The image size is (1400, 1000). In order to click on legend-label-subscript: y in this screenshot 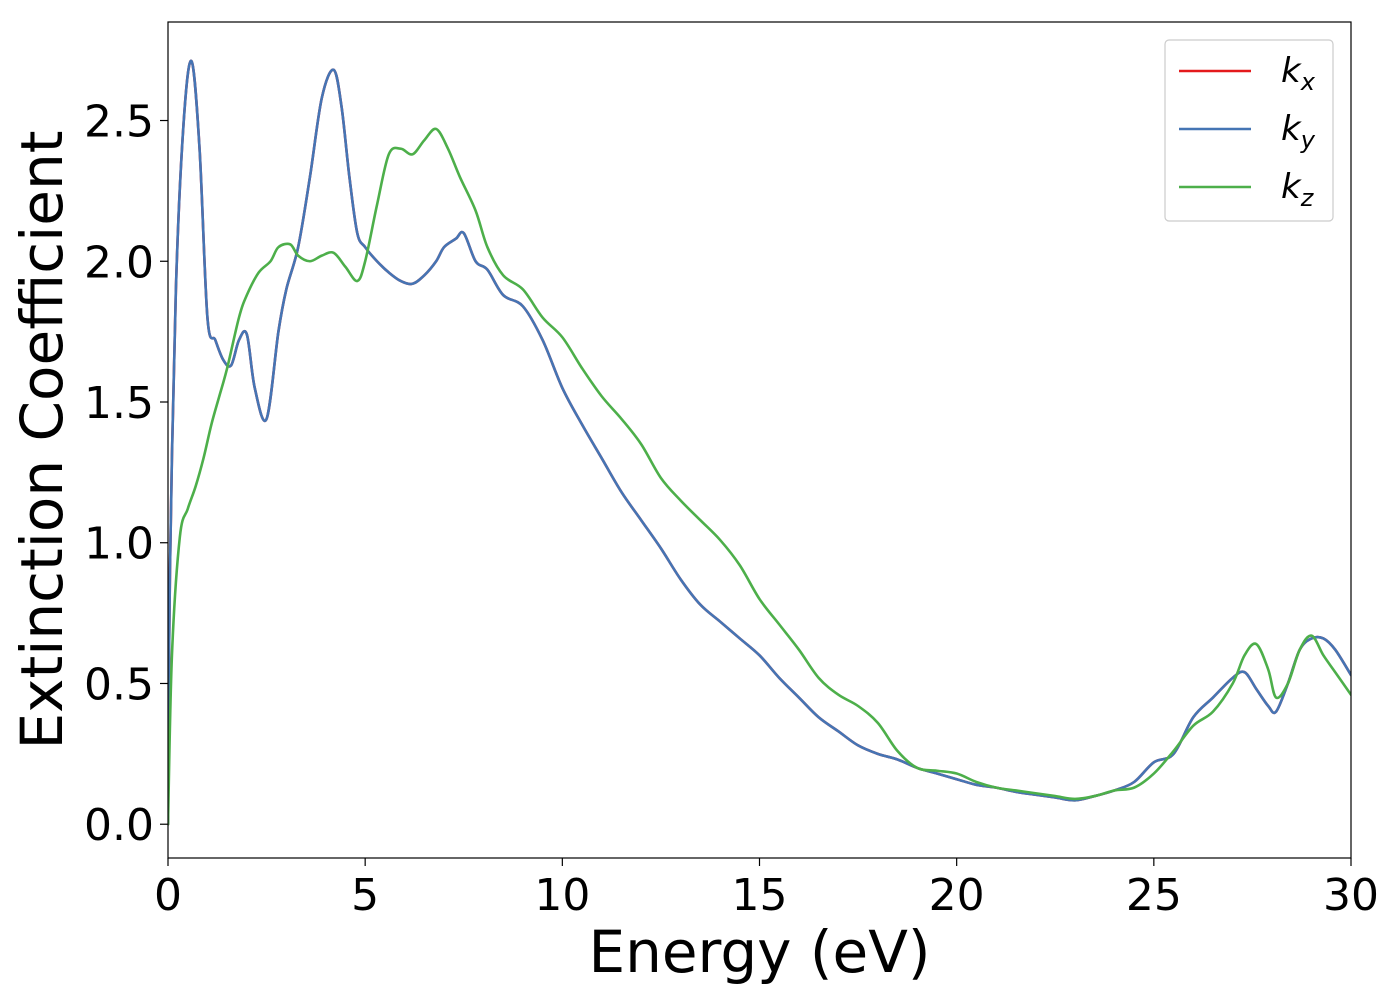, I will do `click(1308, 140)`.